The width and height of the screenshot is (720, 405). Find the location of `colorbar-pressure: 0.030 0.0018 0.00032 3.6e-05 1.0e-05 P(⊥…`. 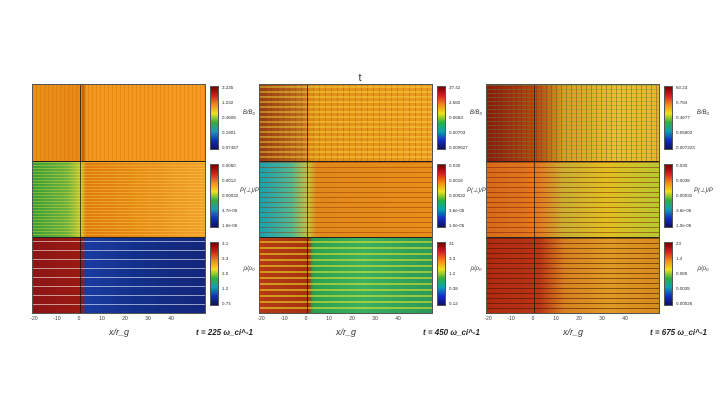

colorbar-pressure: 0.030 0.0018 0.00032 3.6e-05 1.0e-05 P(⊥… is located at coordinates (461, 198).